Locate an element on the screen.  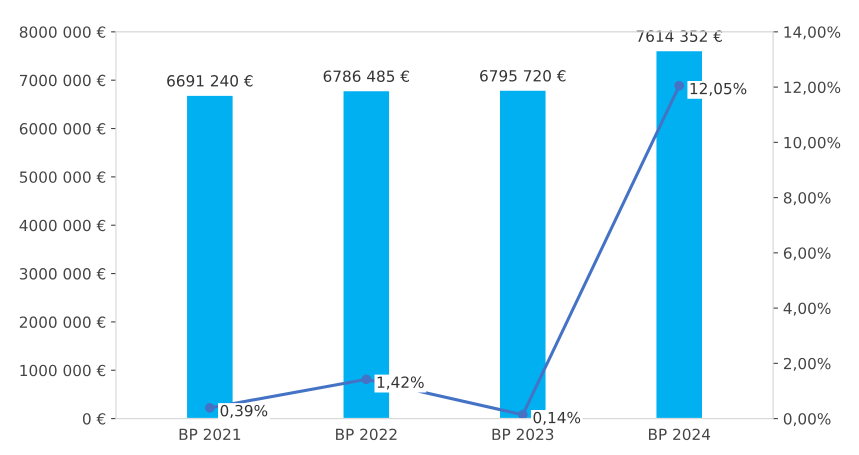
data-label: 6786 485 € is located at coordinates (367, 76).